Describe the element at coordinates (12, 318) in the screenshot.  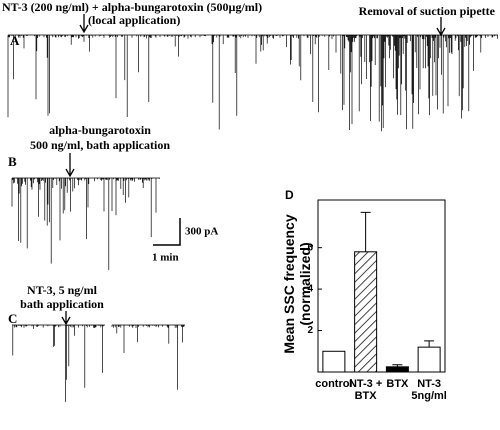
I see `panel-label: C` at that location.